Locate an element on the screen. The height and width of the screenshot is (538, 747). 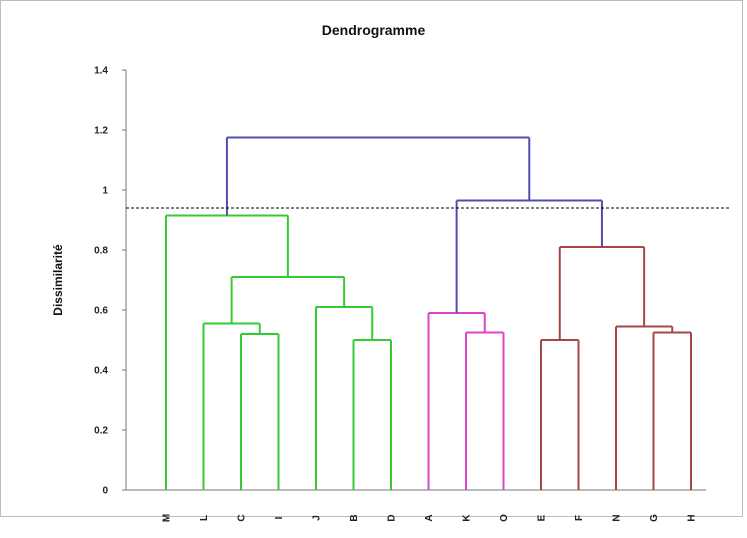
y-tick-label: 0.4 is located at coordinates (101, 371).